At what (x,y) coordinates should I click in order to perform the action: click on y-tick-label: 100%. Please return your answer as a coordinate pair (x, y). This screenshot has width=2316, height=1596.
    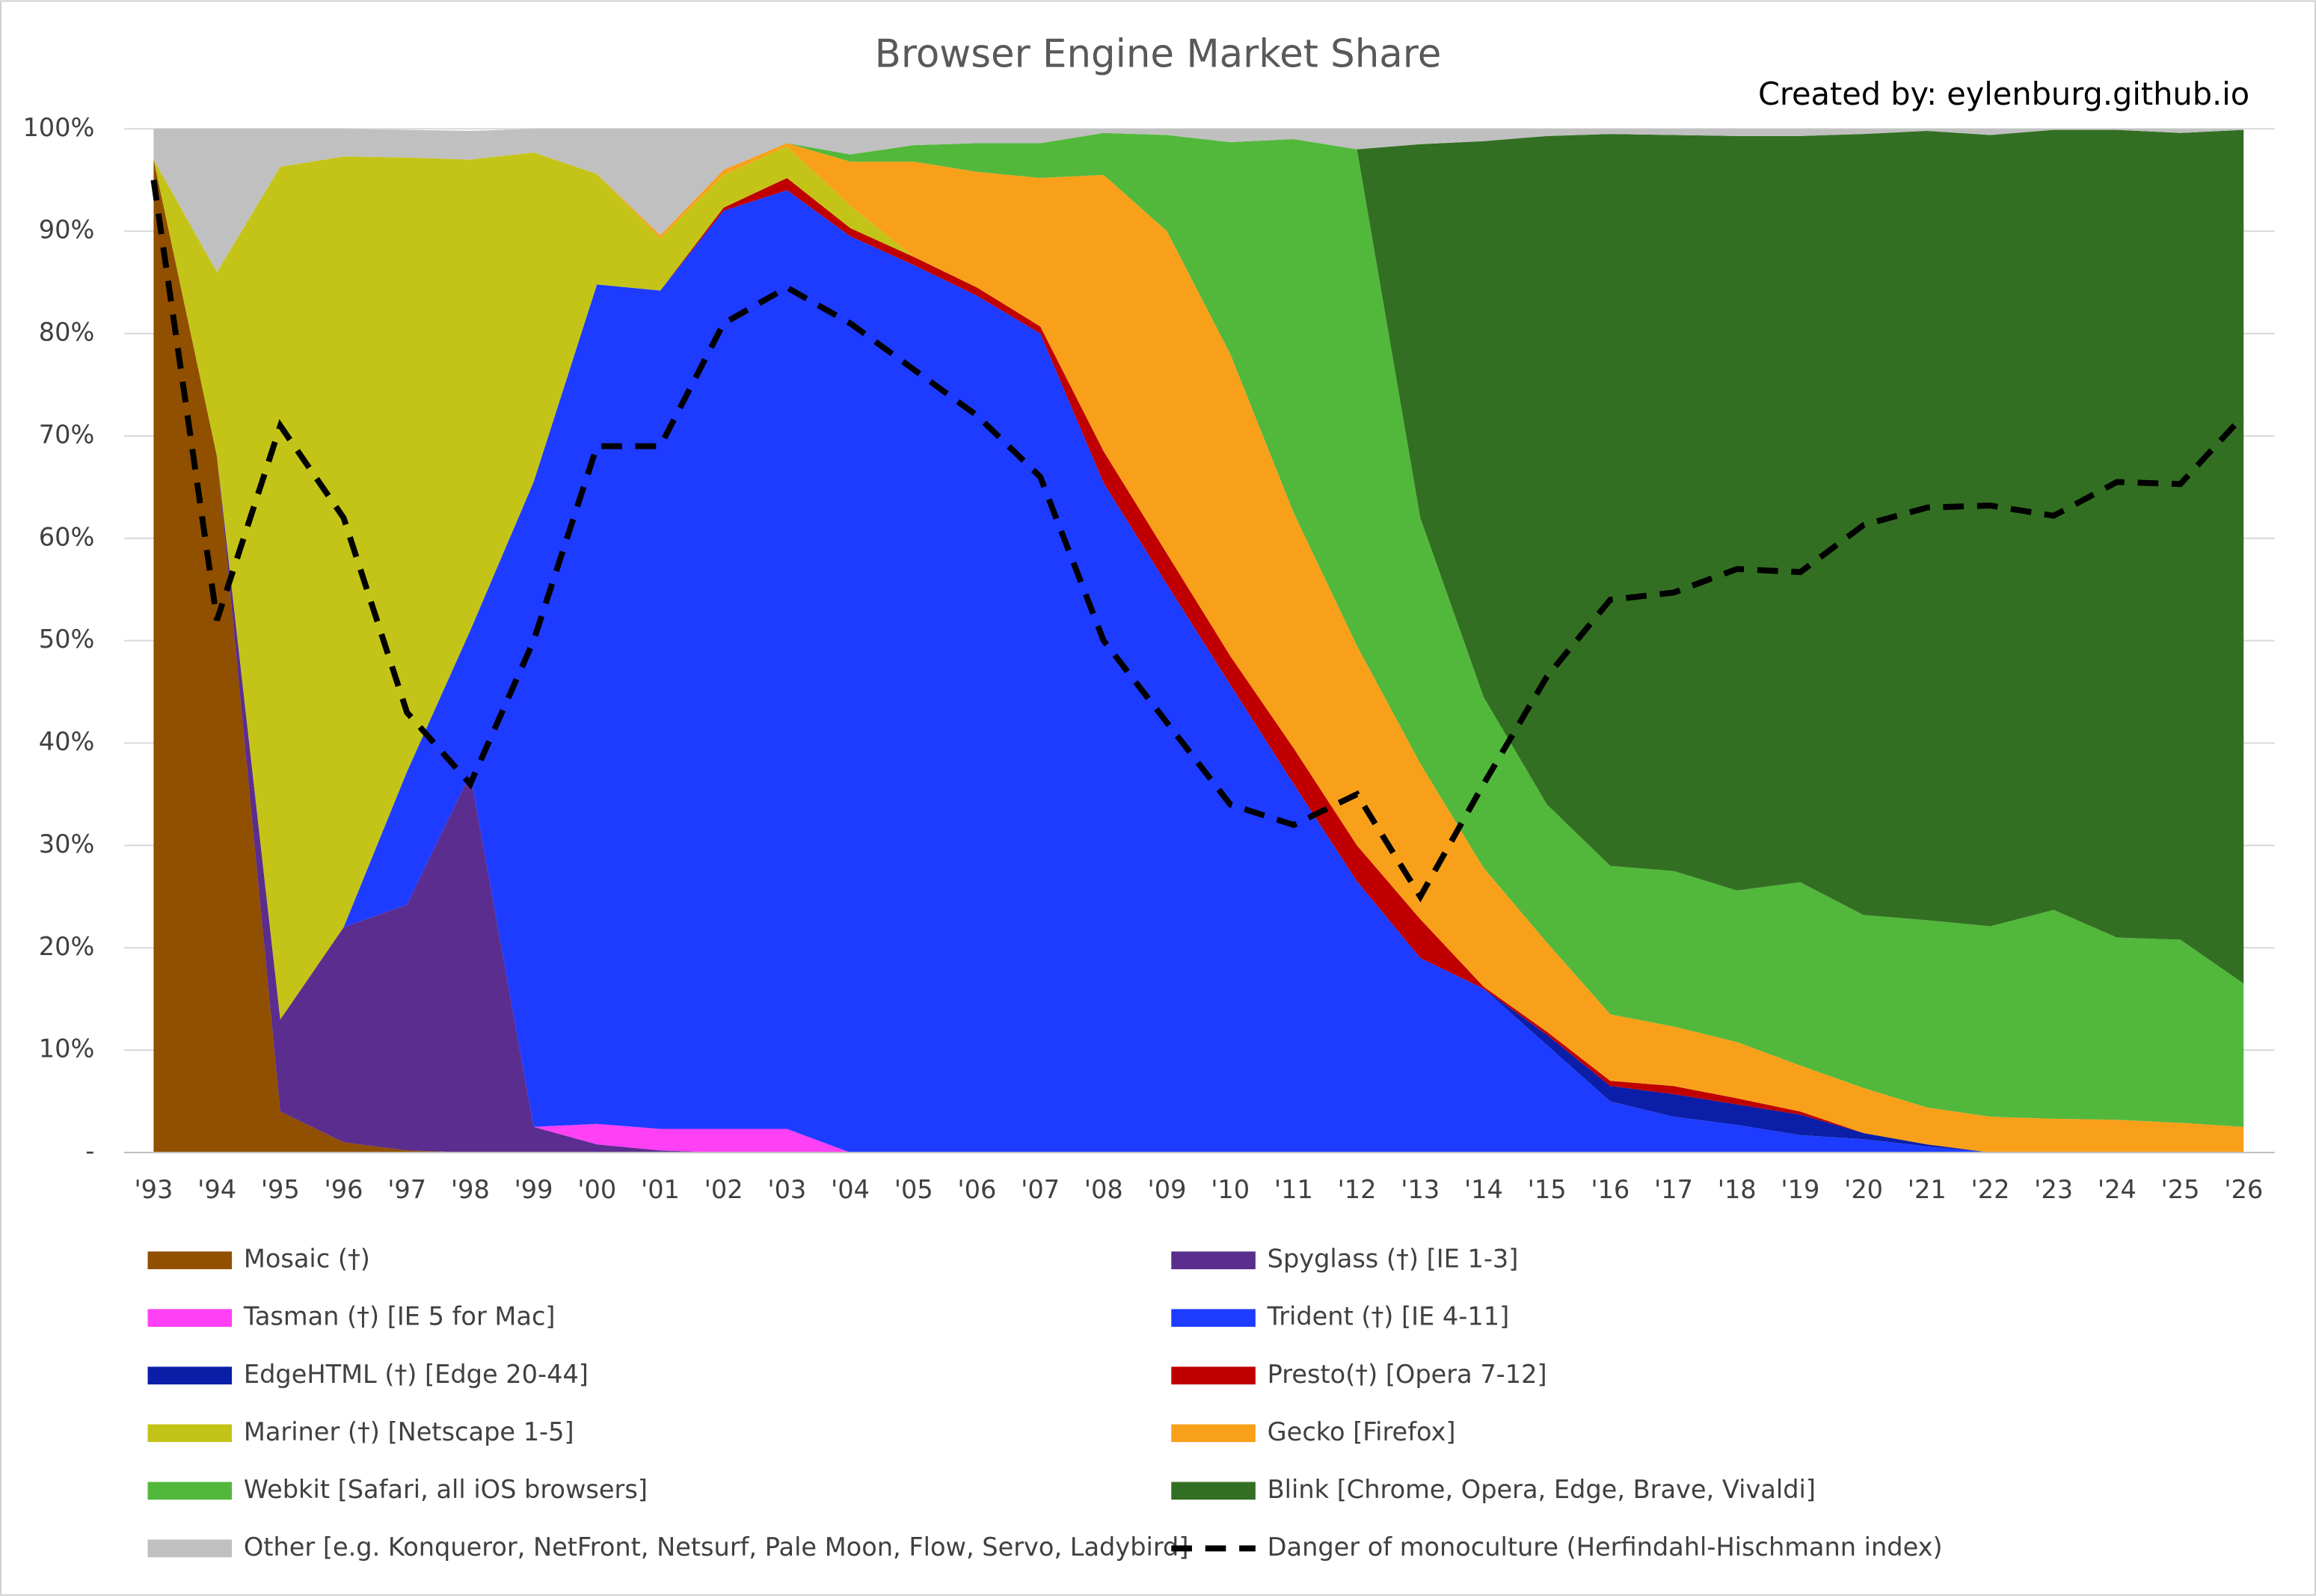
    Looking at the image, I should click on (58, 127).